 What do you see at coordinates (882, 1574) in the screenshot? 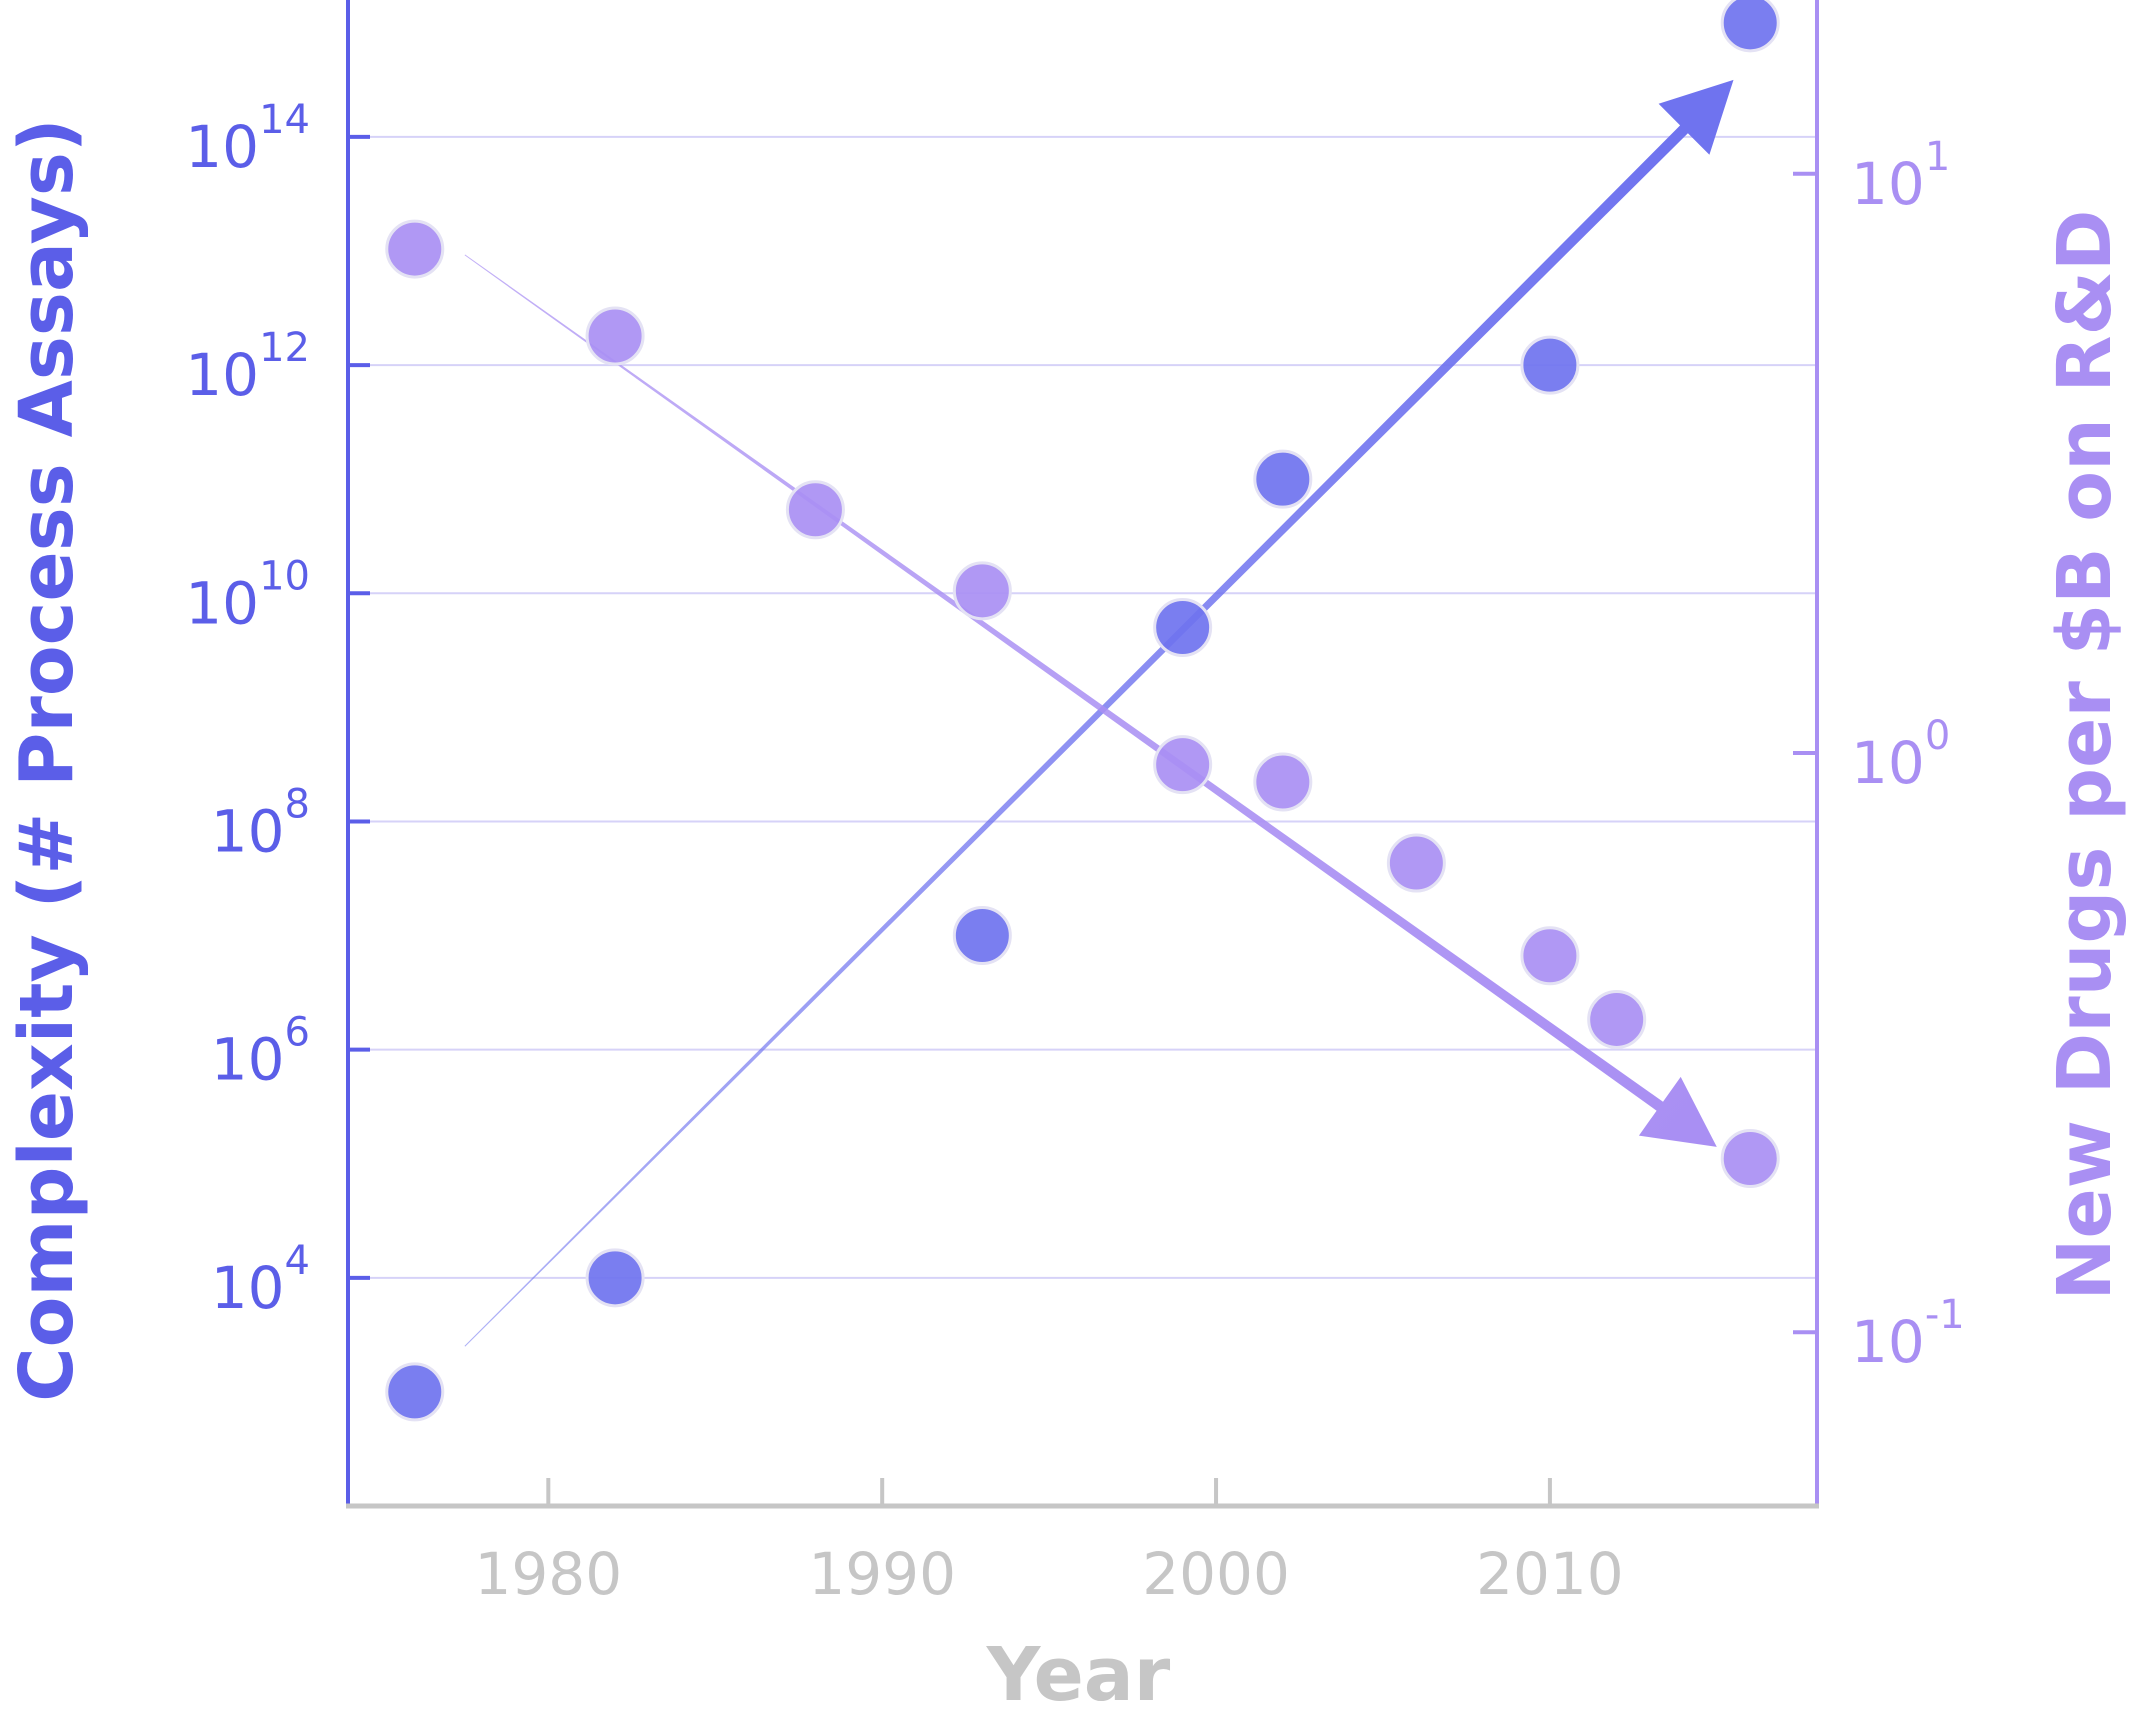
I see `x-tick-label: 1990` at bounding box center [882, 1574].